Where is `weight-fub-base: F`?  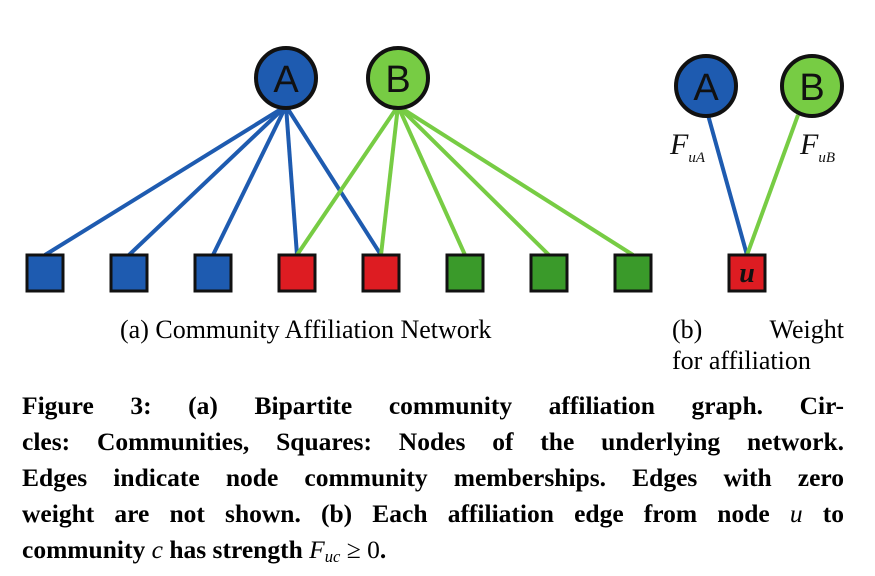
weight-fub-base: F is located at coordinates (809, 144).